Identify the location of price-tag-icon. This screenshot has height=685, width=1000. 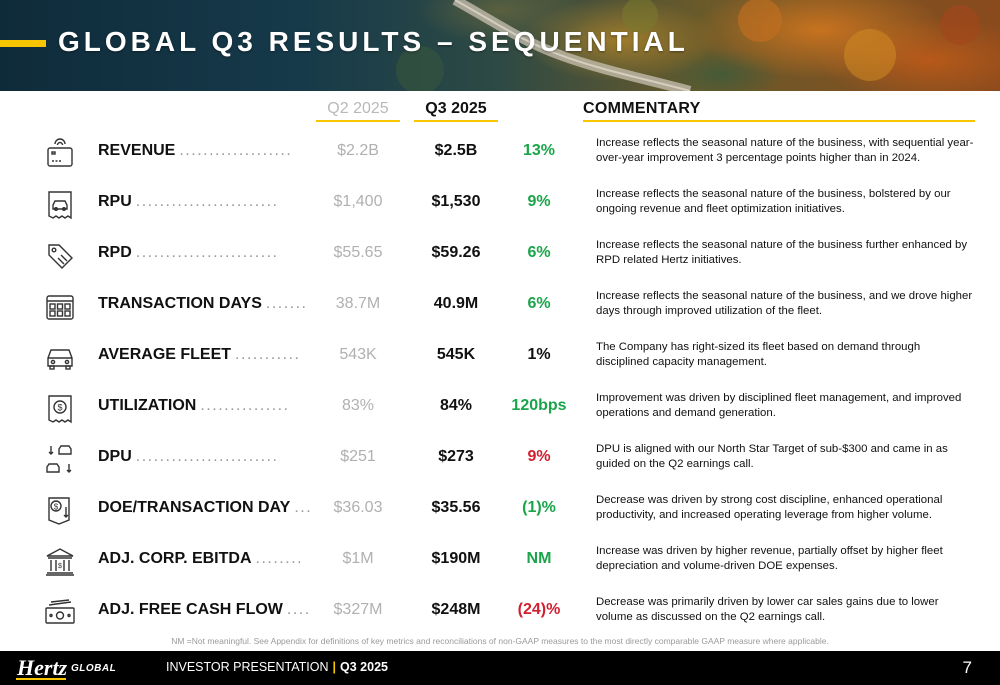
(60, 256).